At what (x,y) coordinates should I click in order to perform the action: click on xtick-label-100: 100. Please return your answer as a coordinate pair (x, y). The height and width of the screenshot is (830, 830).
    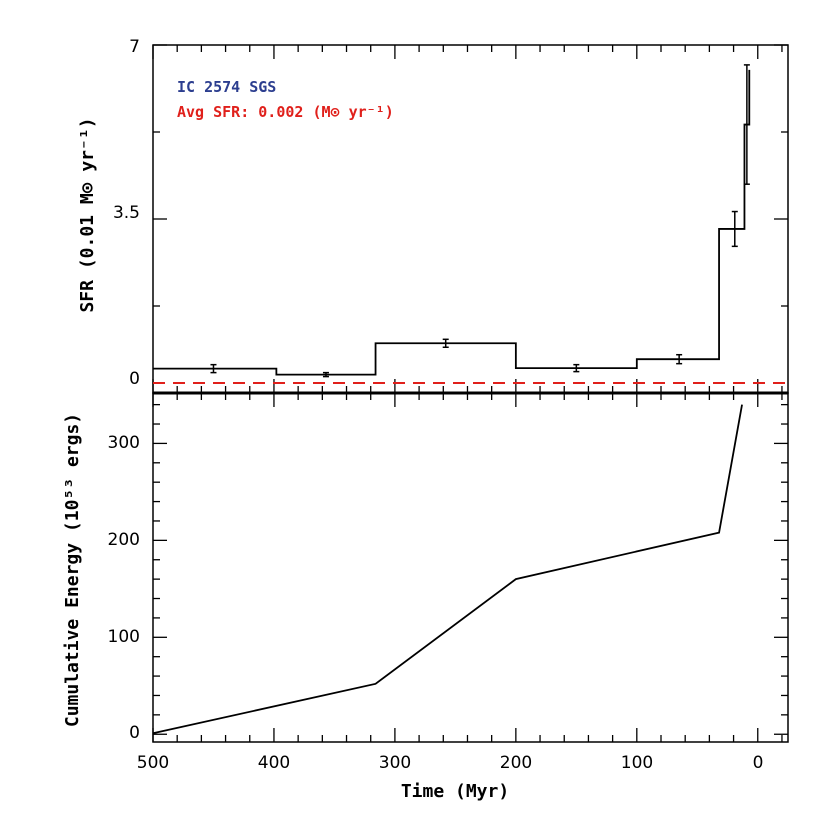
    Looking at the image, I should click on (637, 763).